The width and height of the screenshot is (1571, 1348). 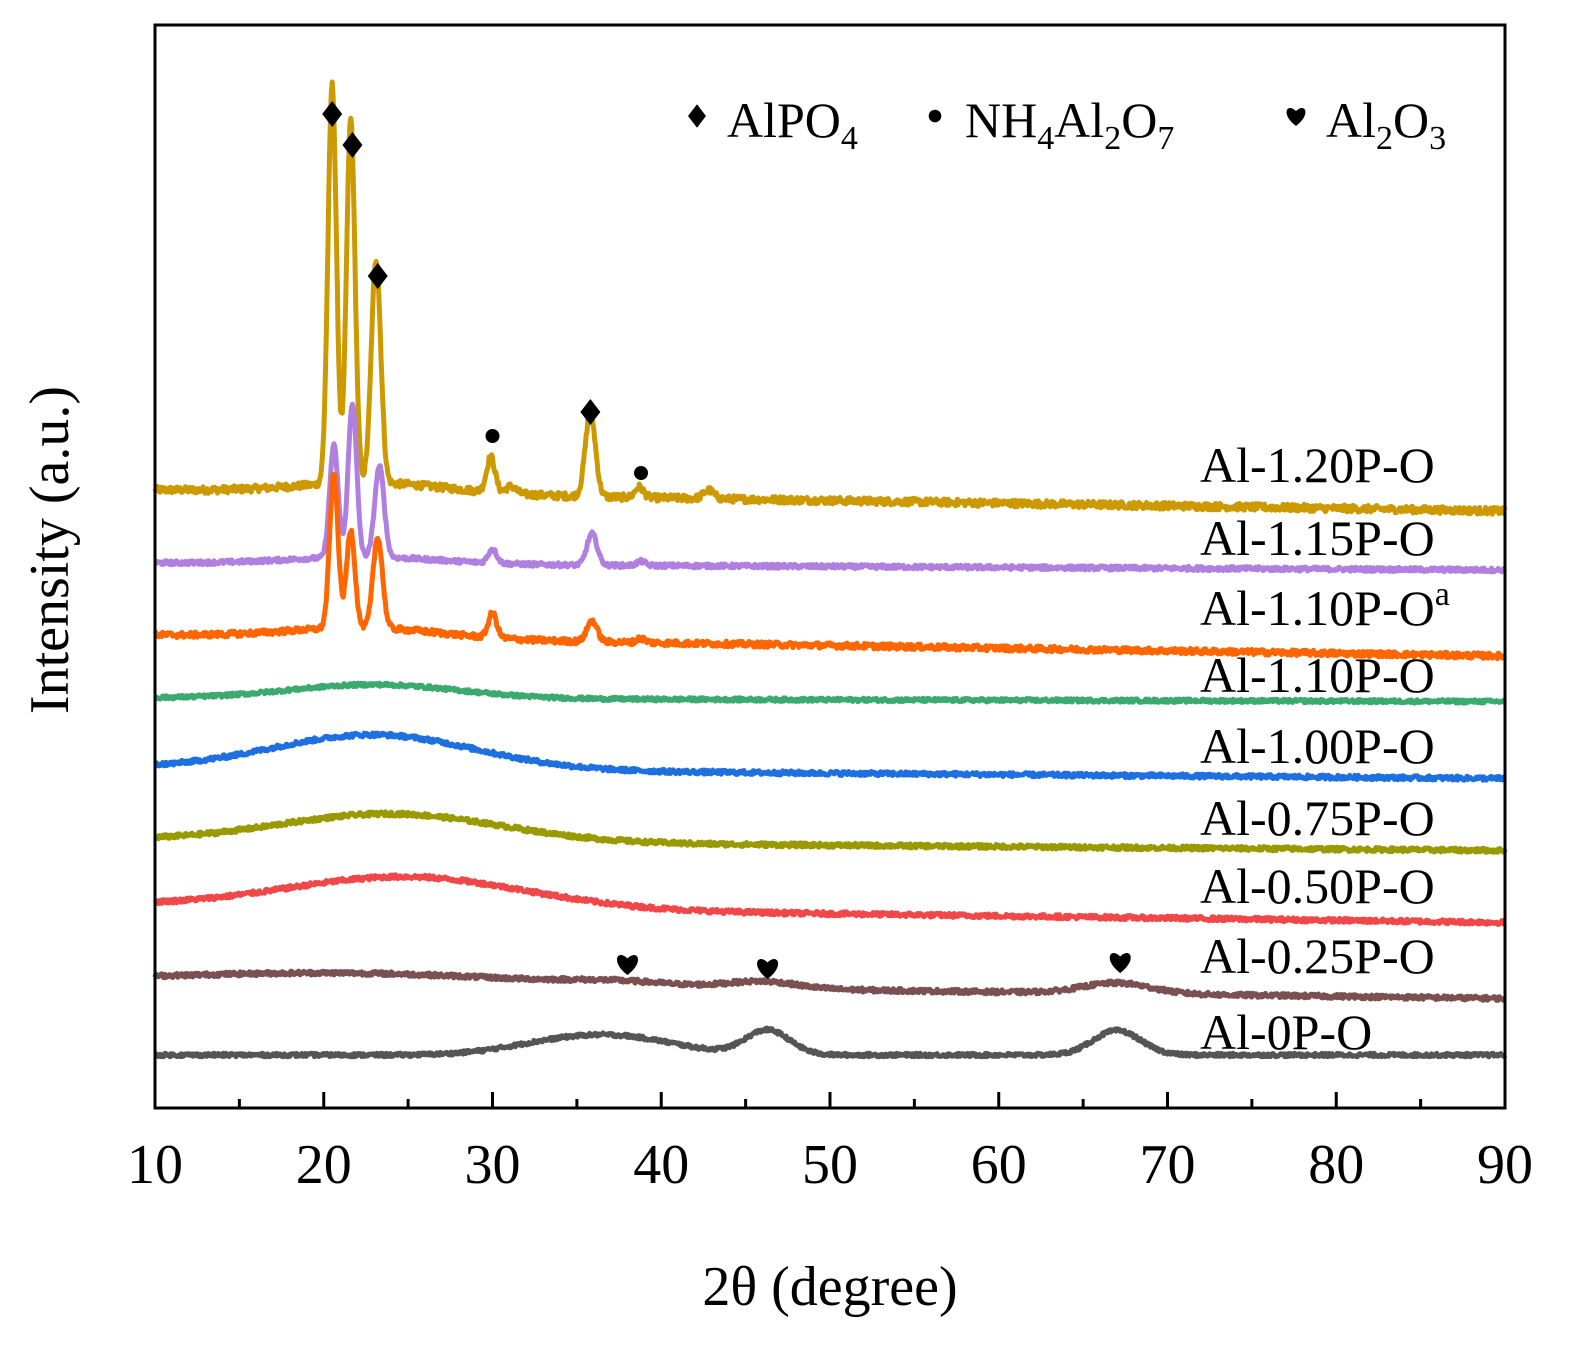 What do you see at coordinates (1168, 1165) in the screenshot?
I see `x-tick-label: 70` at bounding box center [1168, 1165].